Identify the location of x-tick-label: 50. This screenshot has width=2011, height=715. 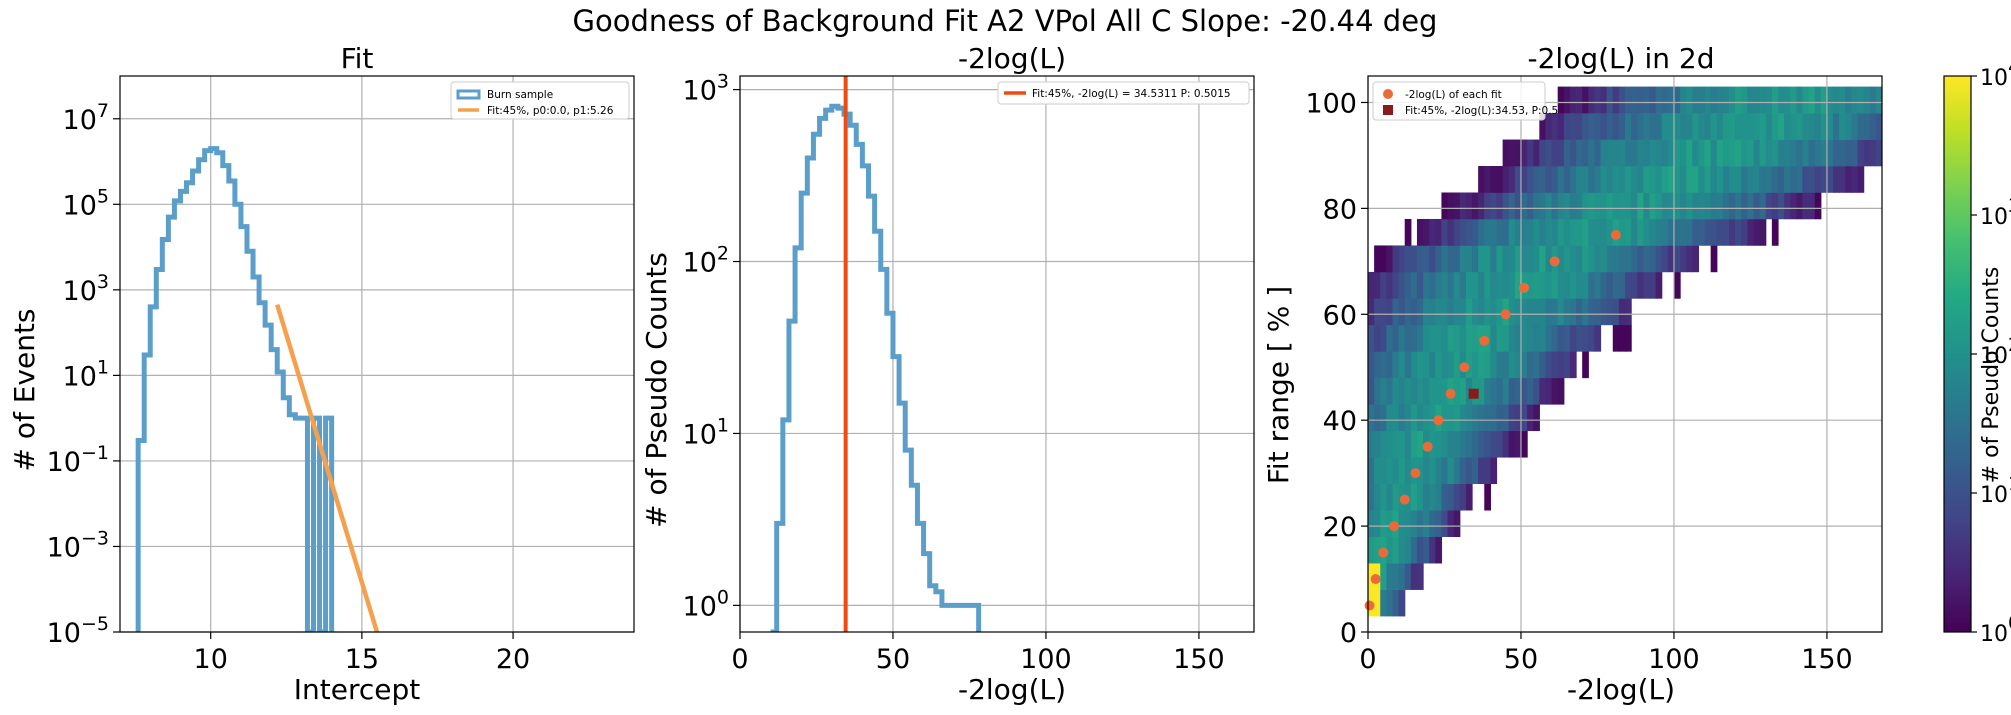
(893, 659).